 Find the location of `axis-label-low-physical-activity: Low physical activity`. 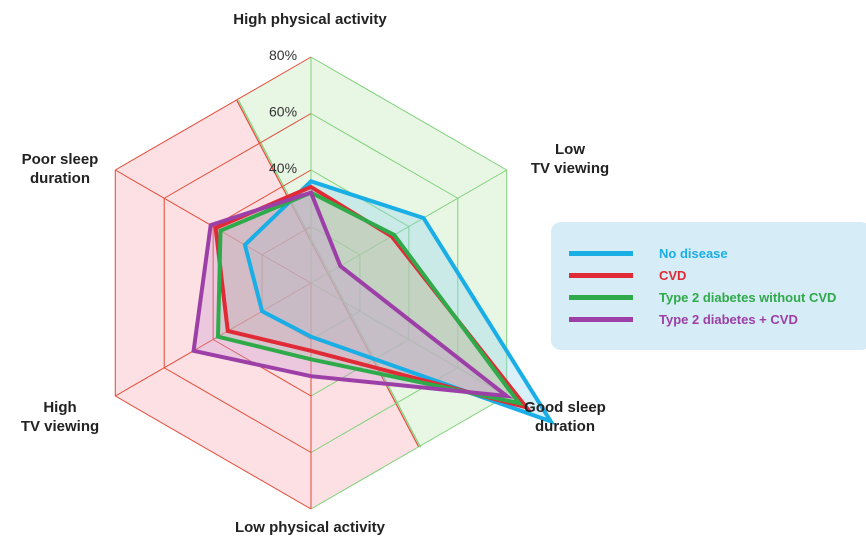

axis-label-low-physical-activity: Low physical activity is located at coordinates (310, 527).